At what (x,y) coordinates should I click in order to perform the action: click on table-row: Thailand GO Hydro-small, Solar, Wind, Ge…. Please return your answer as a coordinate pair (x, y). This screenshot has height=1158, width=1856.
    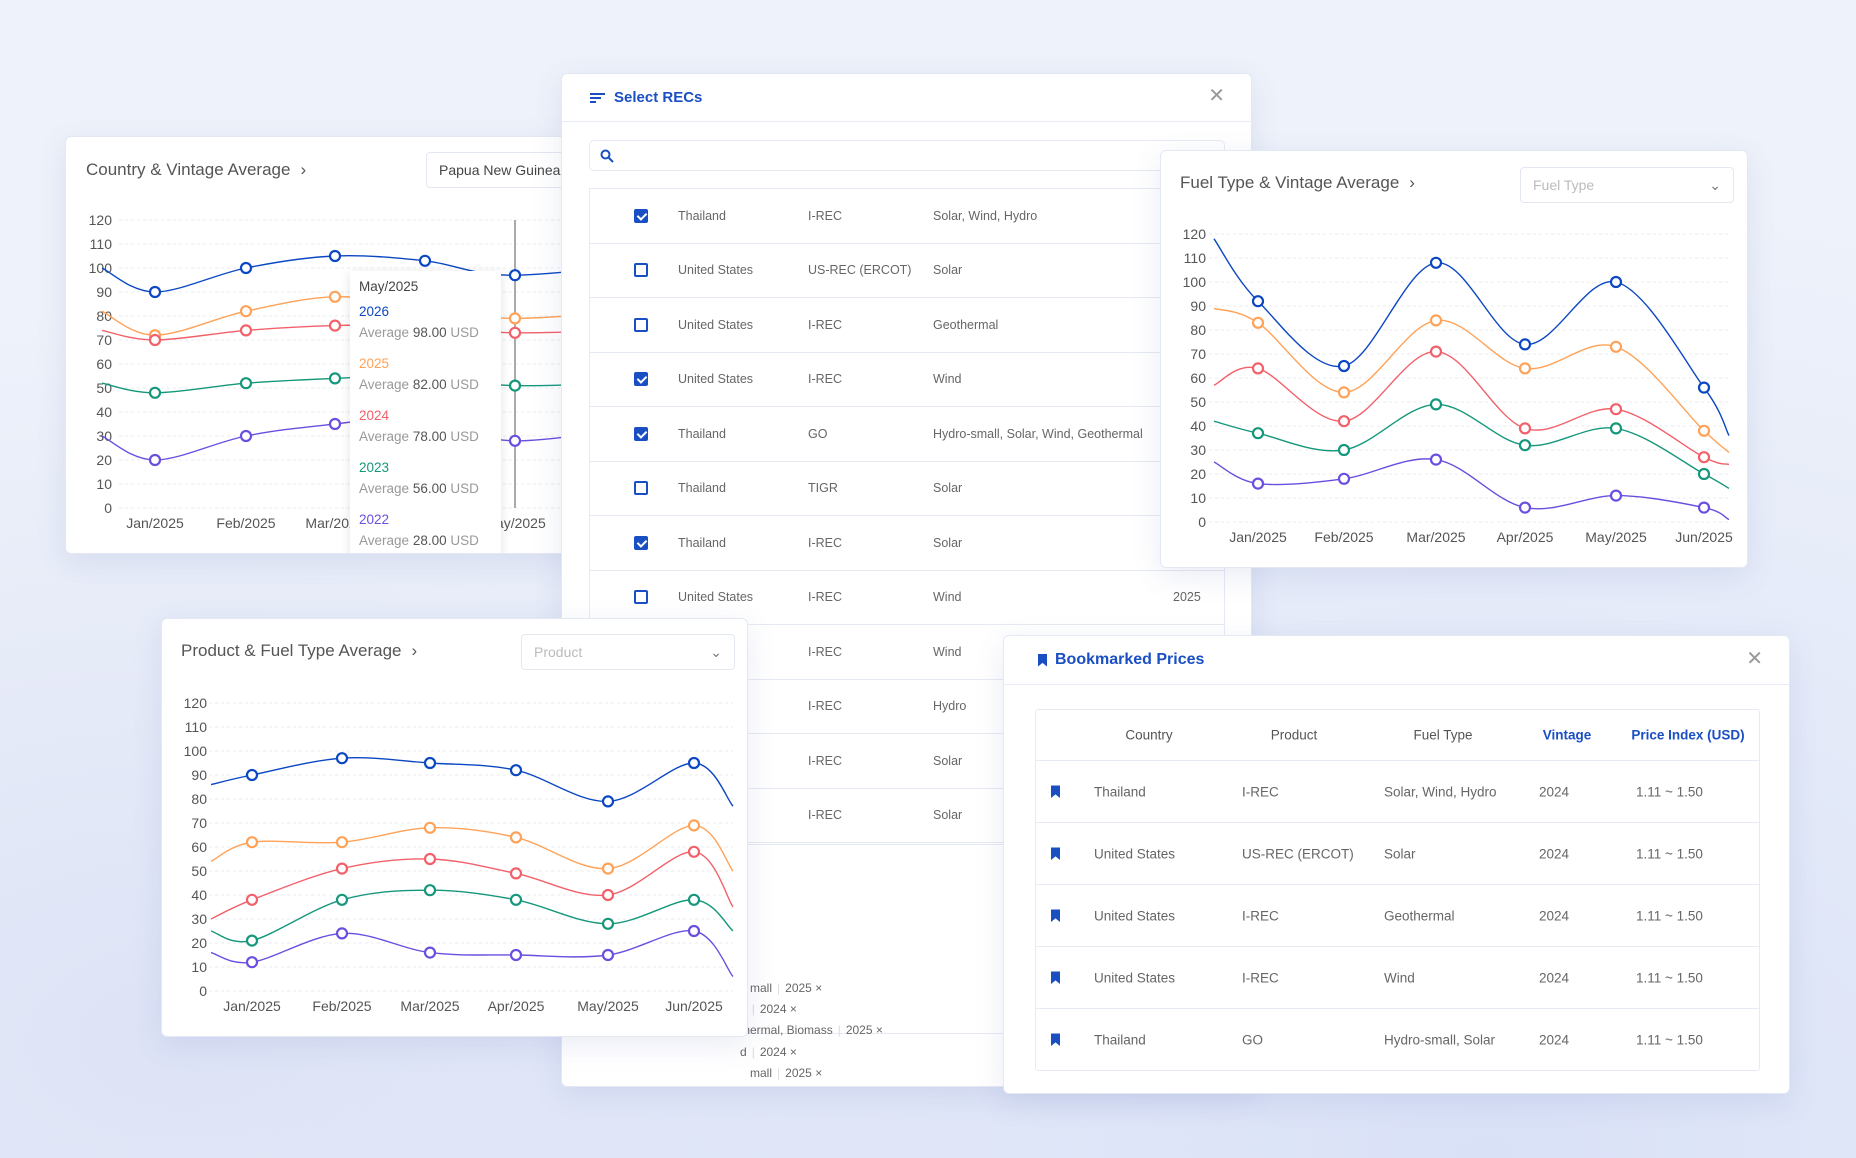
    Looking at the image, I should click on (907, 434).